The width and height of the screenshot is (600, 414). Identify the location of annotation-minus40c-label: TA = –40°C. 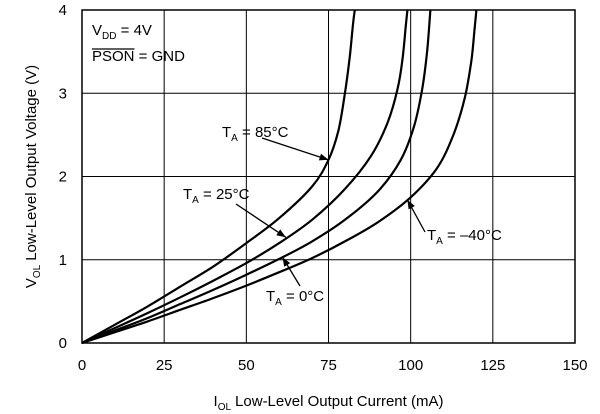
(464, 237).